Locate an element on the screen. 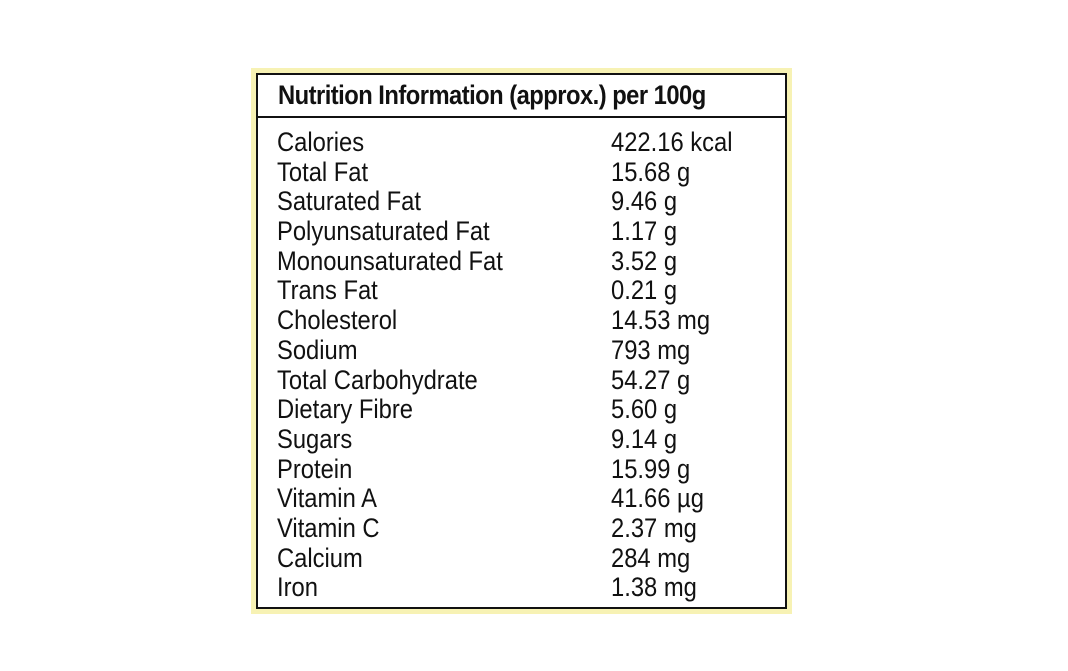 Image resolution: width=1068 pixels, height=671 pixels. nutrient-row: Calories 422.16 kcal is located at coordinates (521, 142).